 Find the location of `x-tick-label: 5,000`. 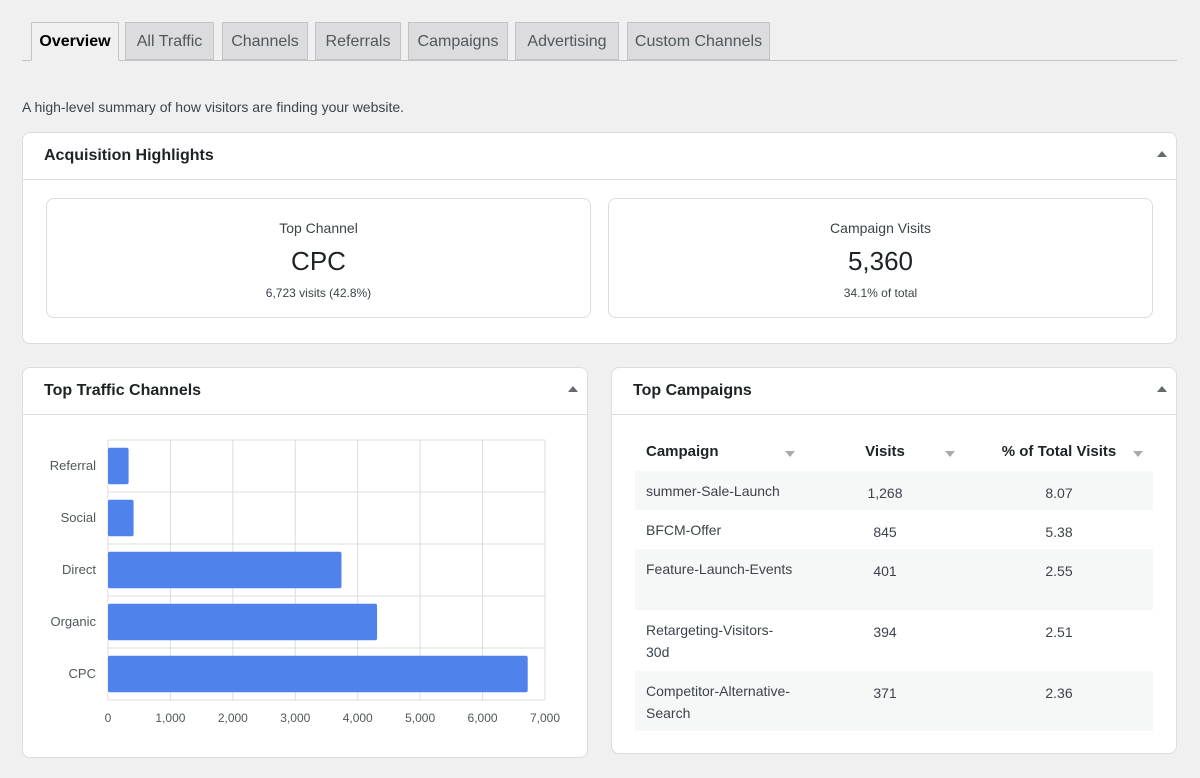

x-tick-label: 5,000 is located at coordinates (420, 718).